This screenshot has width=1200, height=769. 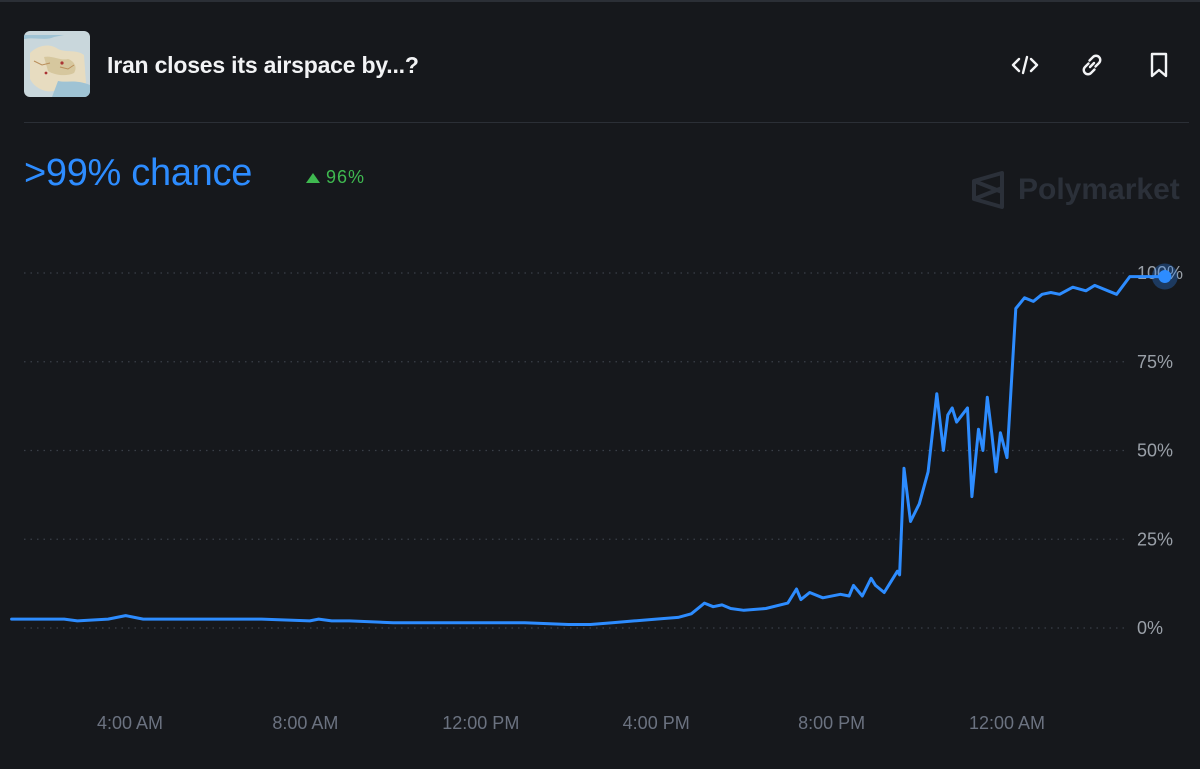 What do you see at coordinates (263, 65) in the screenshot?
I see `market-title: Iran closes its airspace by...?` at bounding box center [263, 65].